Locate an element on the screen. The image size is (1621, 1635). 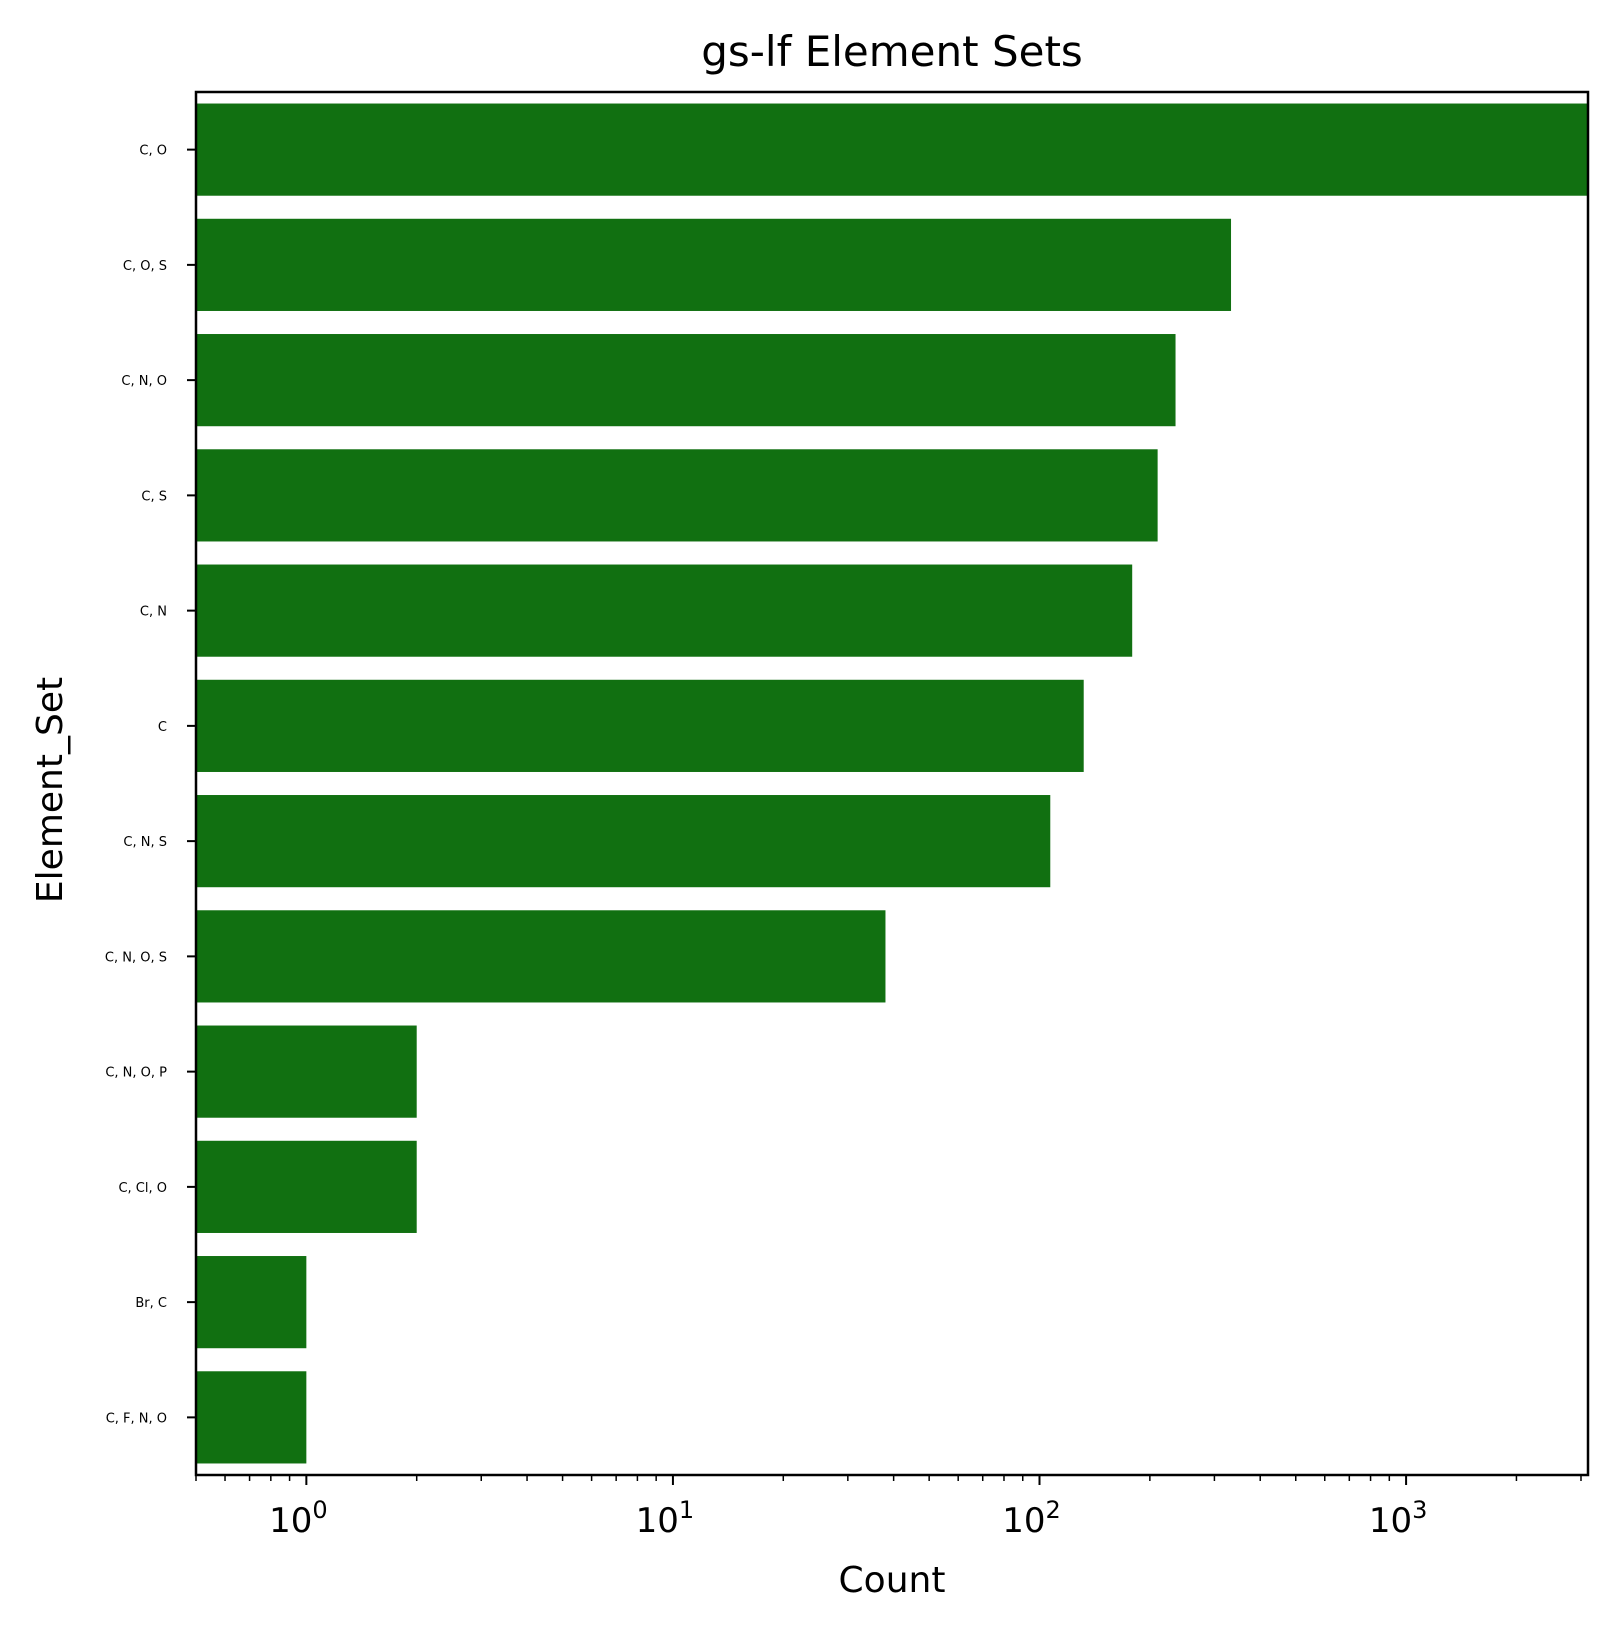
y-tick-label: C, F, N, O is located at coordinates (136, 1418).